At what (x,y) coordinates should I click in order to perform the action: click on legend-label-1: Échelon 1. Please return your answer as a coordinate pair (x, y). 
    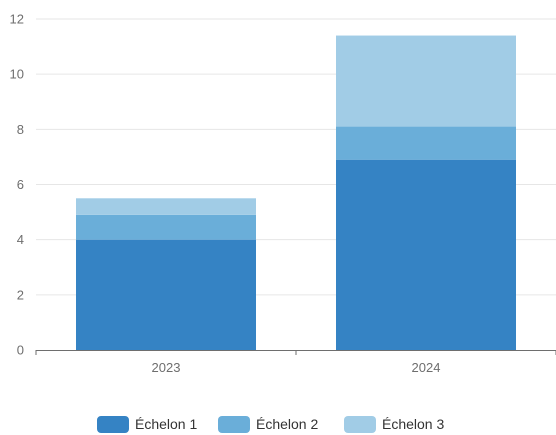
    Looking at the image, I should click on (166, 424).